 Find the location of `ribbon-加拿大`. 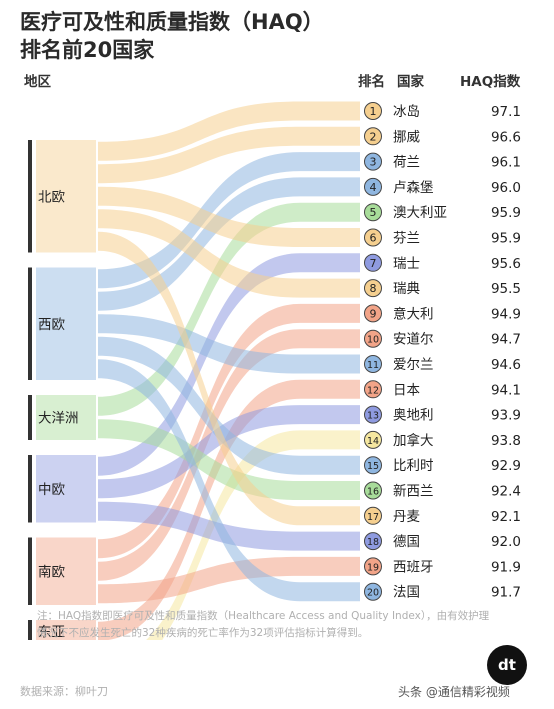

ribbon-加拿大 is located at coordinates (252, 535).